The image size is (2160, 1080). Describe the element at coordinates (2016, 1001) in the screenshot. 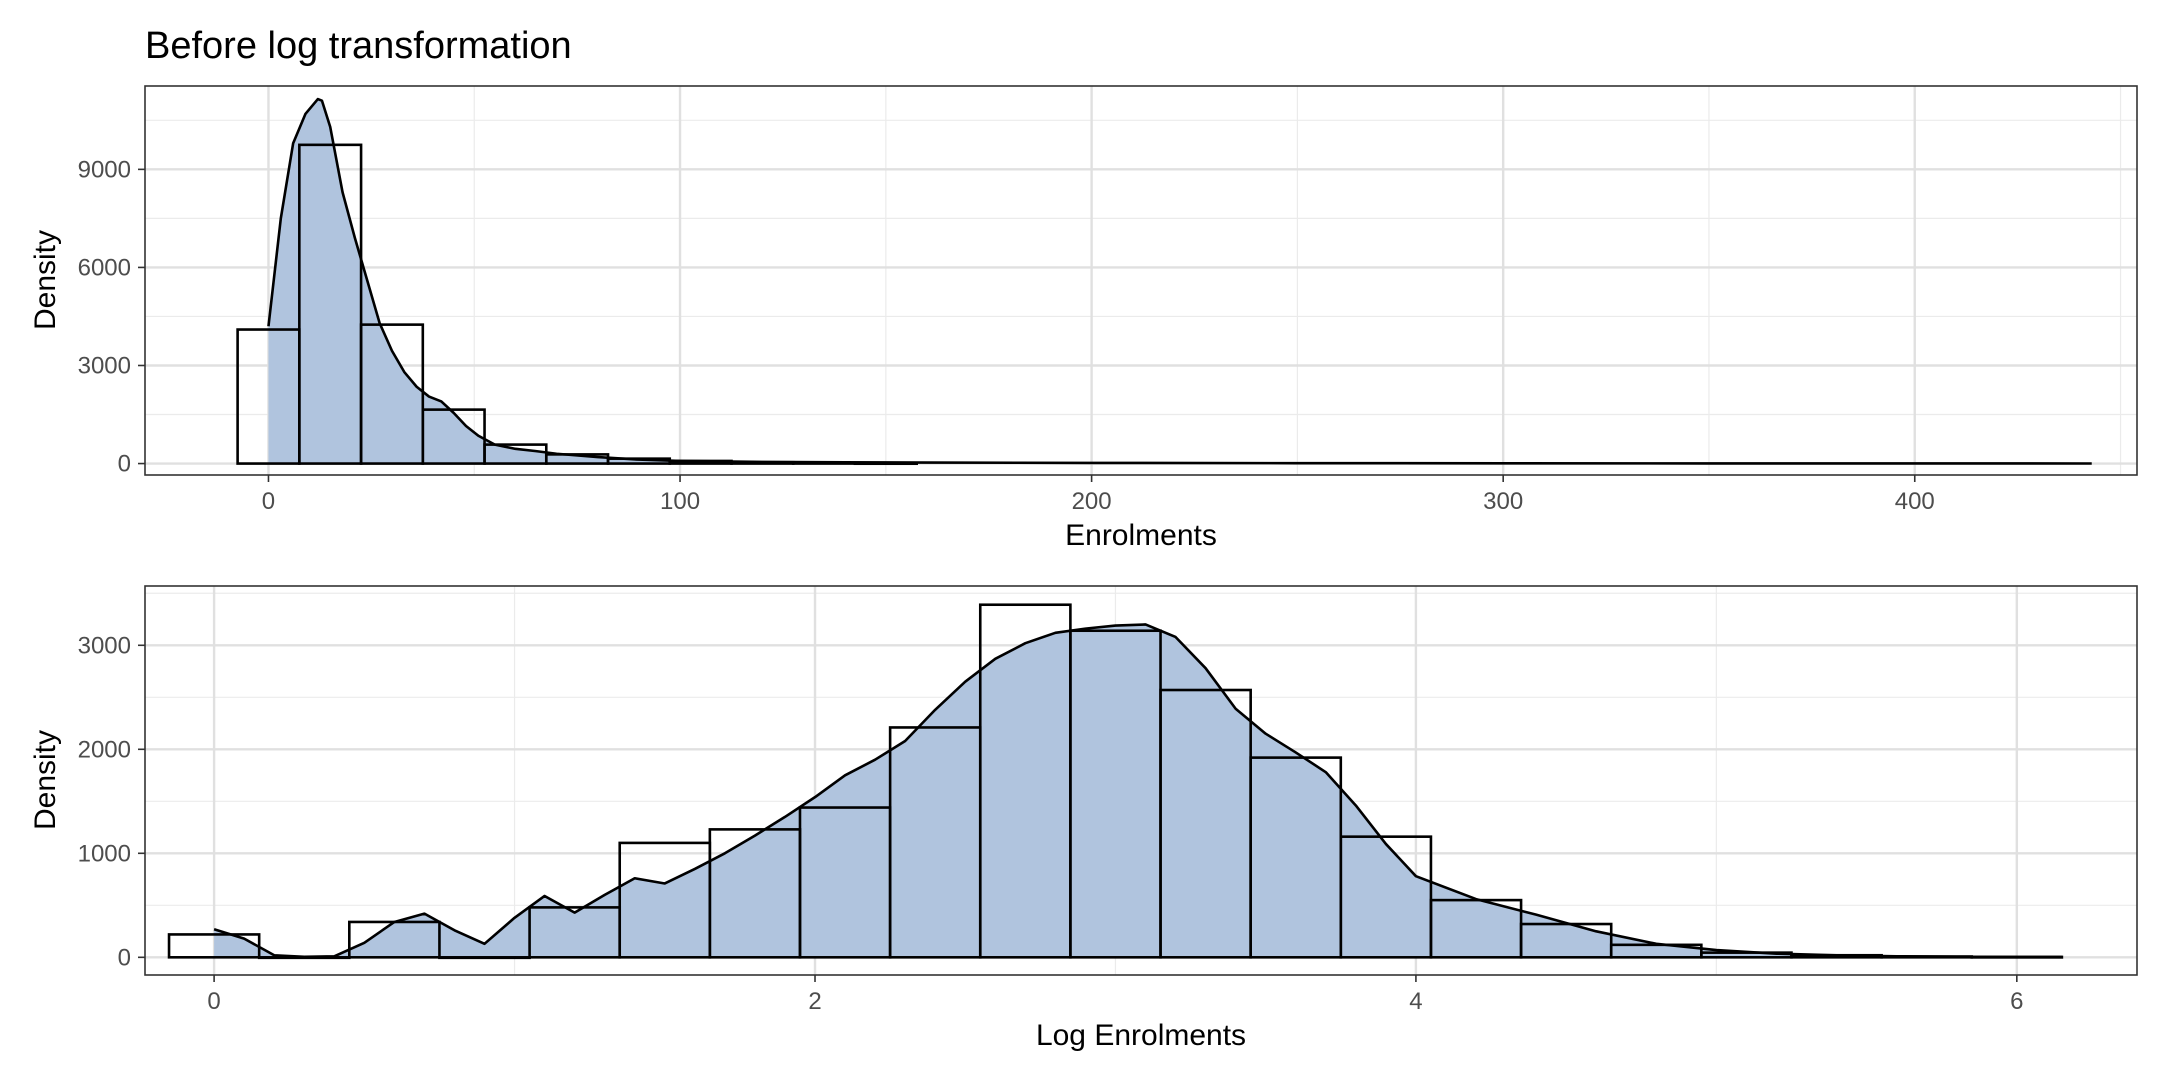

I see `x-tick-label: 6` at that location.